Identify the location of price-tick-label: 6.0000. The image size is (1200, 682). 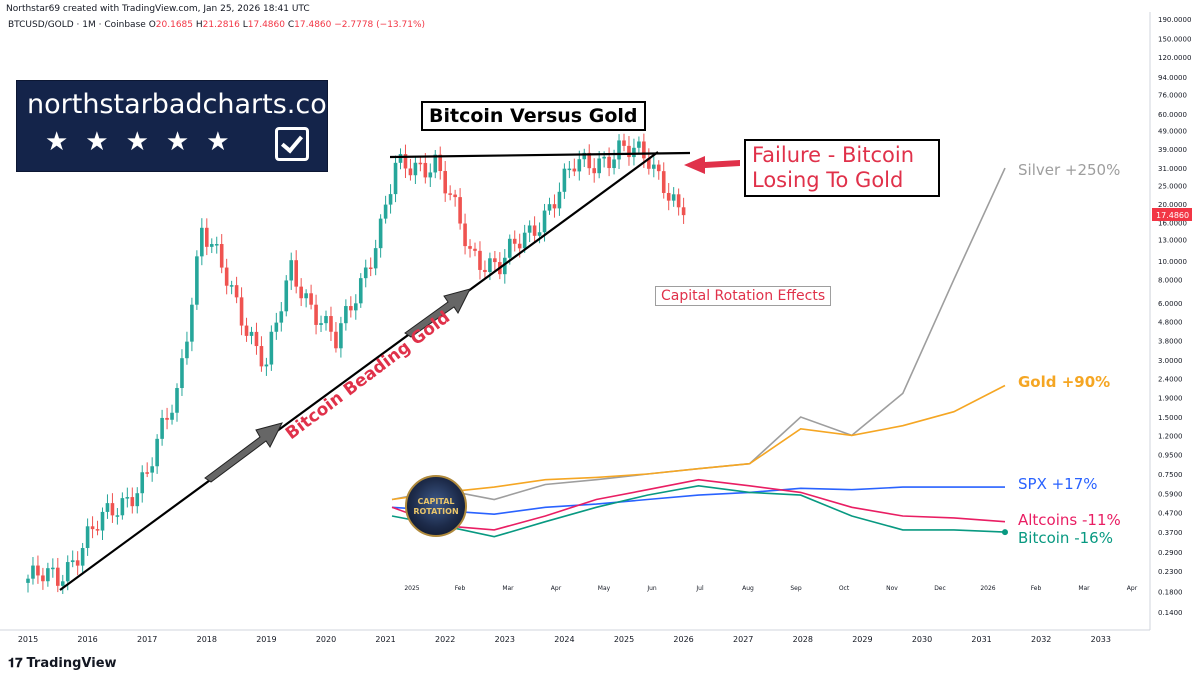
(1170, 304).